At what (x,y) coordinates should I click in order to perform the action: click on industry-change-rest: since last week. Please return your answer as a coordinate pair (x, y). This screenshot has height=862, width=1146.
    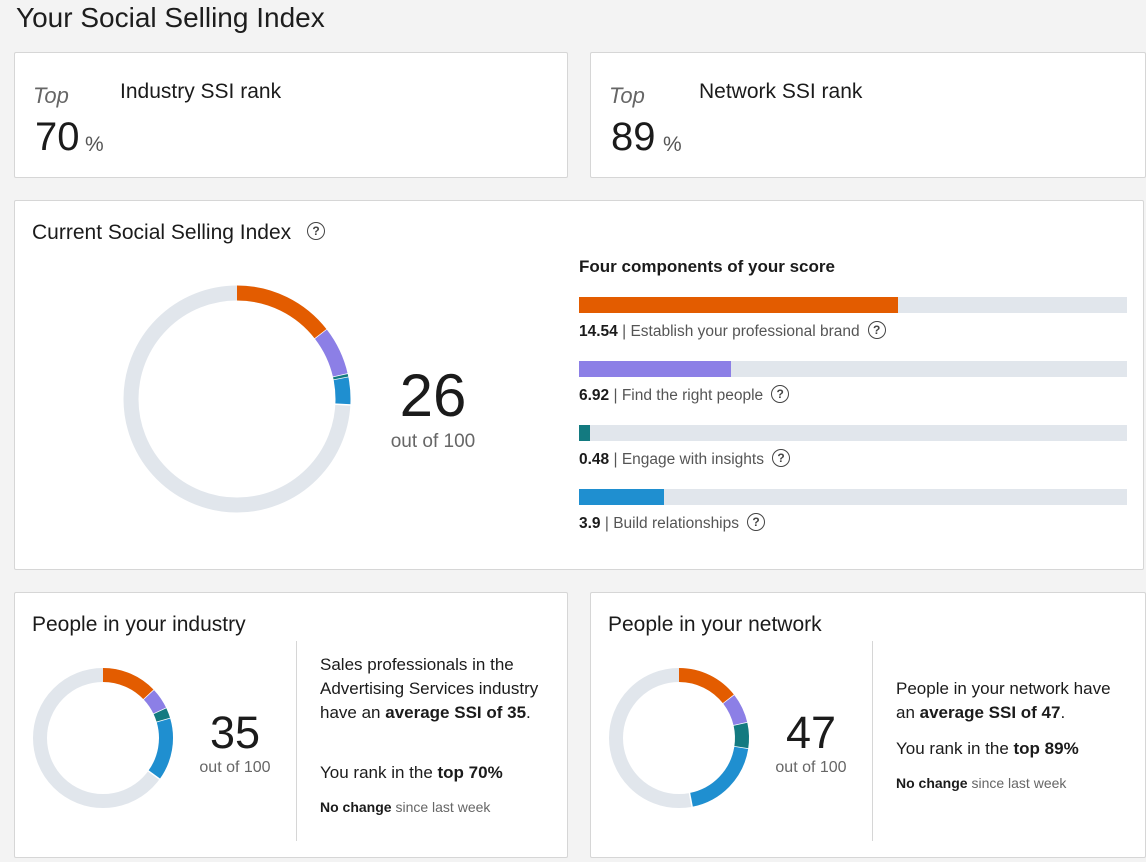
    Looking at the image, I should click on (441, 807).